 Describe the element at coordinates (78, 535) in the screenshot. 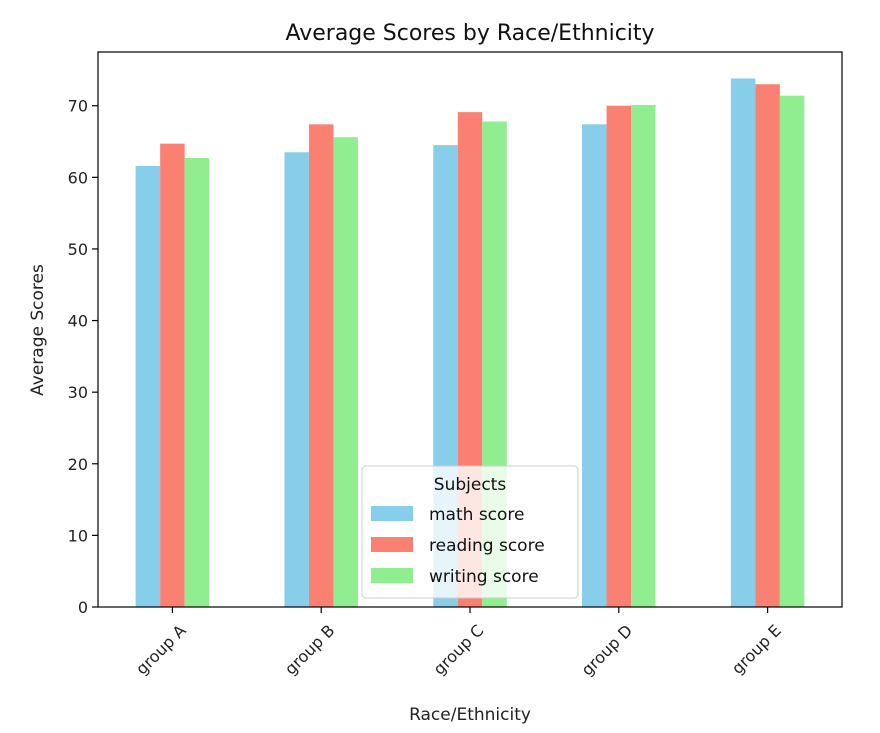

I see `y-tick-label: 10` at that location.